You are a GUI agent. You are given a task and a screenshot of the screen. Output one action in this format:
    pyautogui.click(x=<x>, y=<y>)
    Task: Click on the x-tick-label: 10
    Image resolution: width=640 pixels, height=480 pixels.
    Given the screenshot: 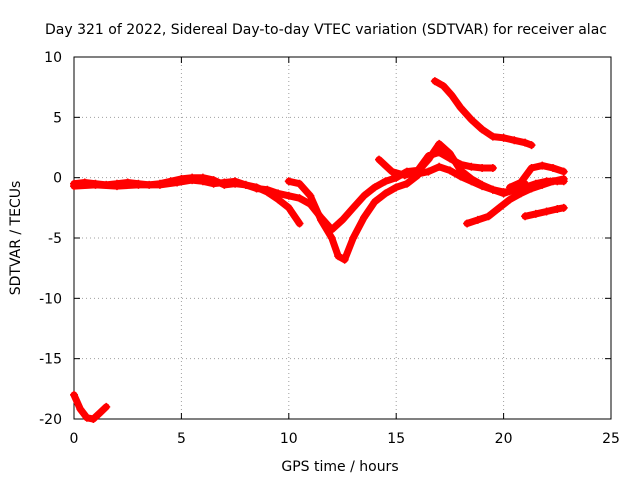 What is the action you would take?
    pyautogui.click(x=289, y=439)
    